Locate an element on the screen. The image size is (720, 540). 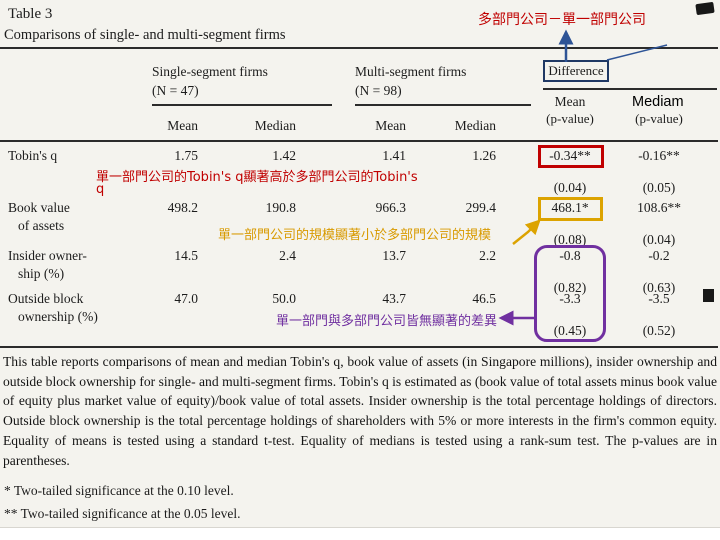
diff-mean-pvalue-header: (p-value) is located at coordinates (570, 118).